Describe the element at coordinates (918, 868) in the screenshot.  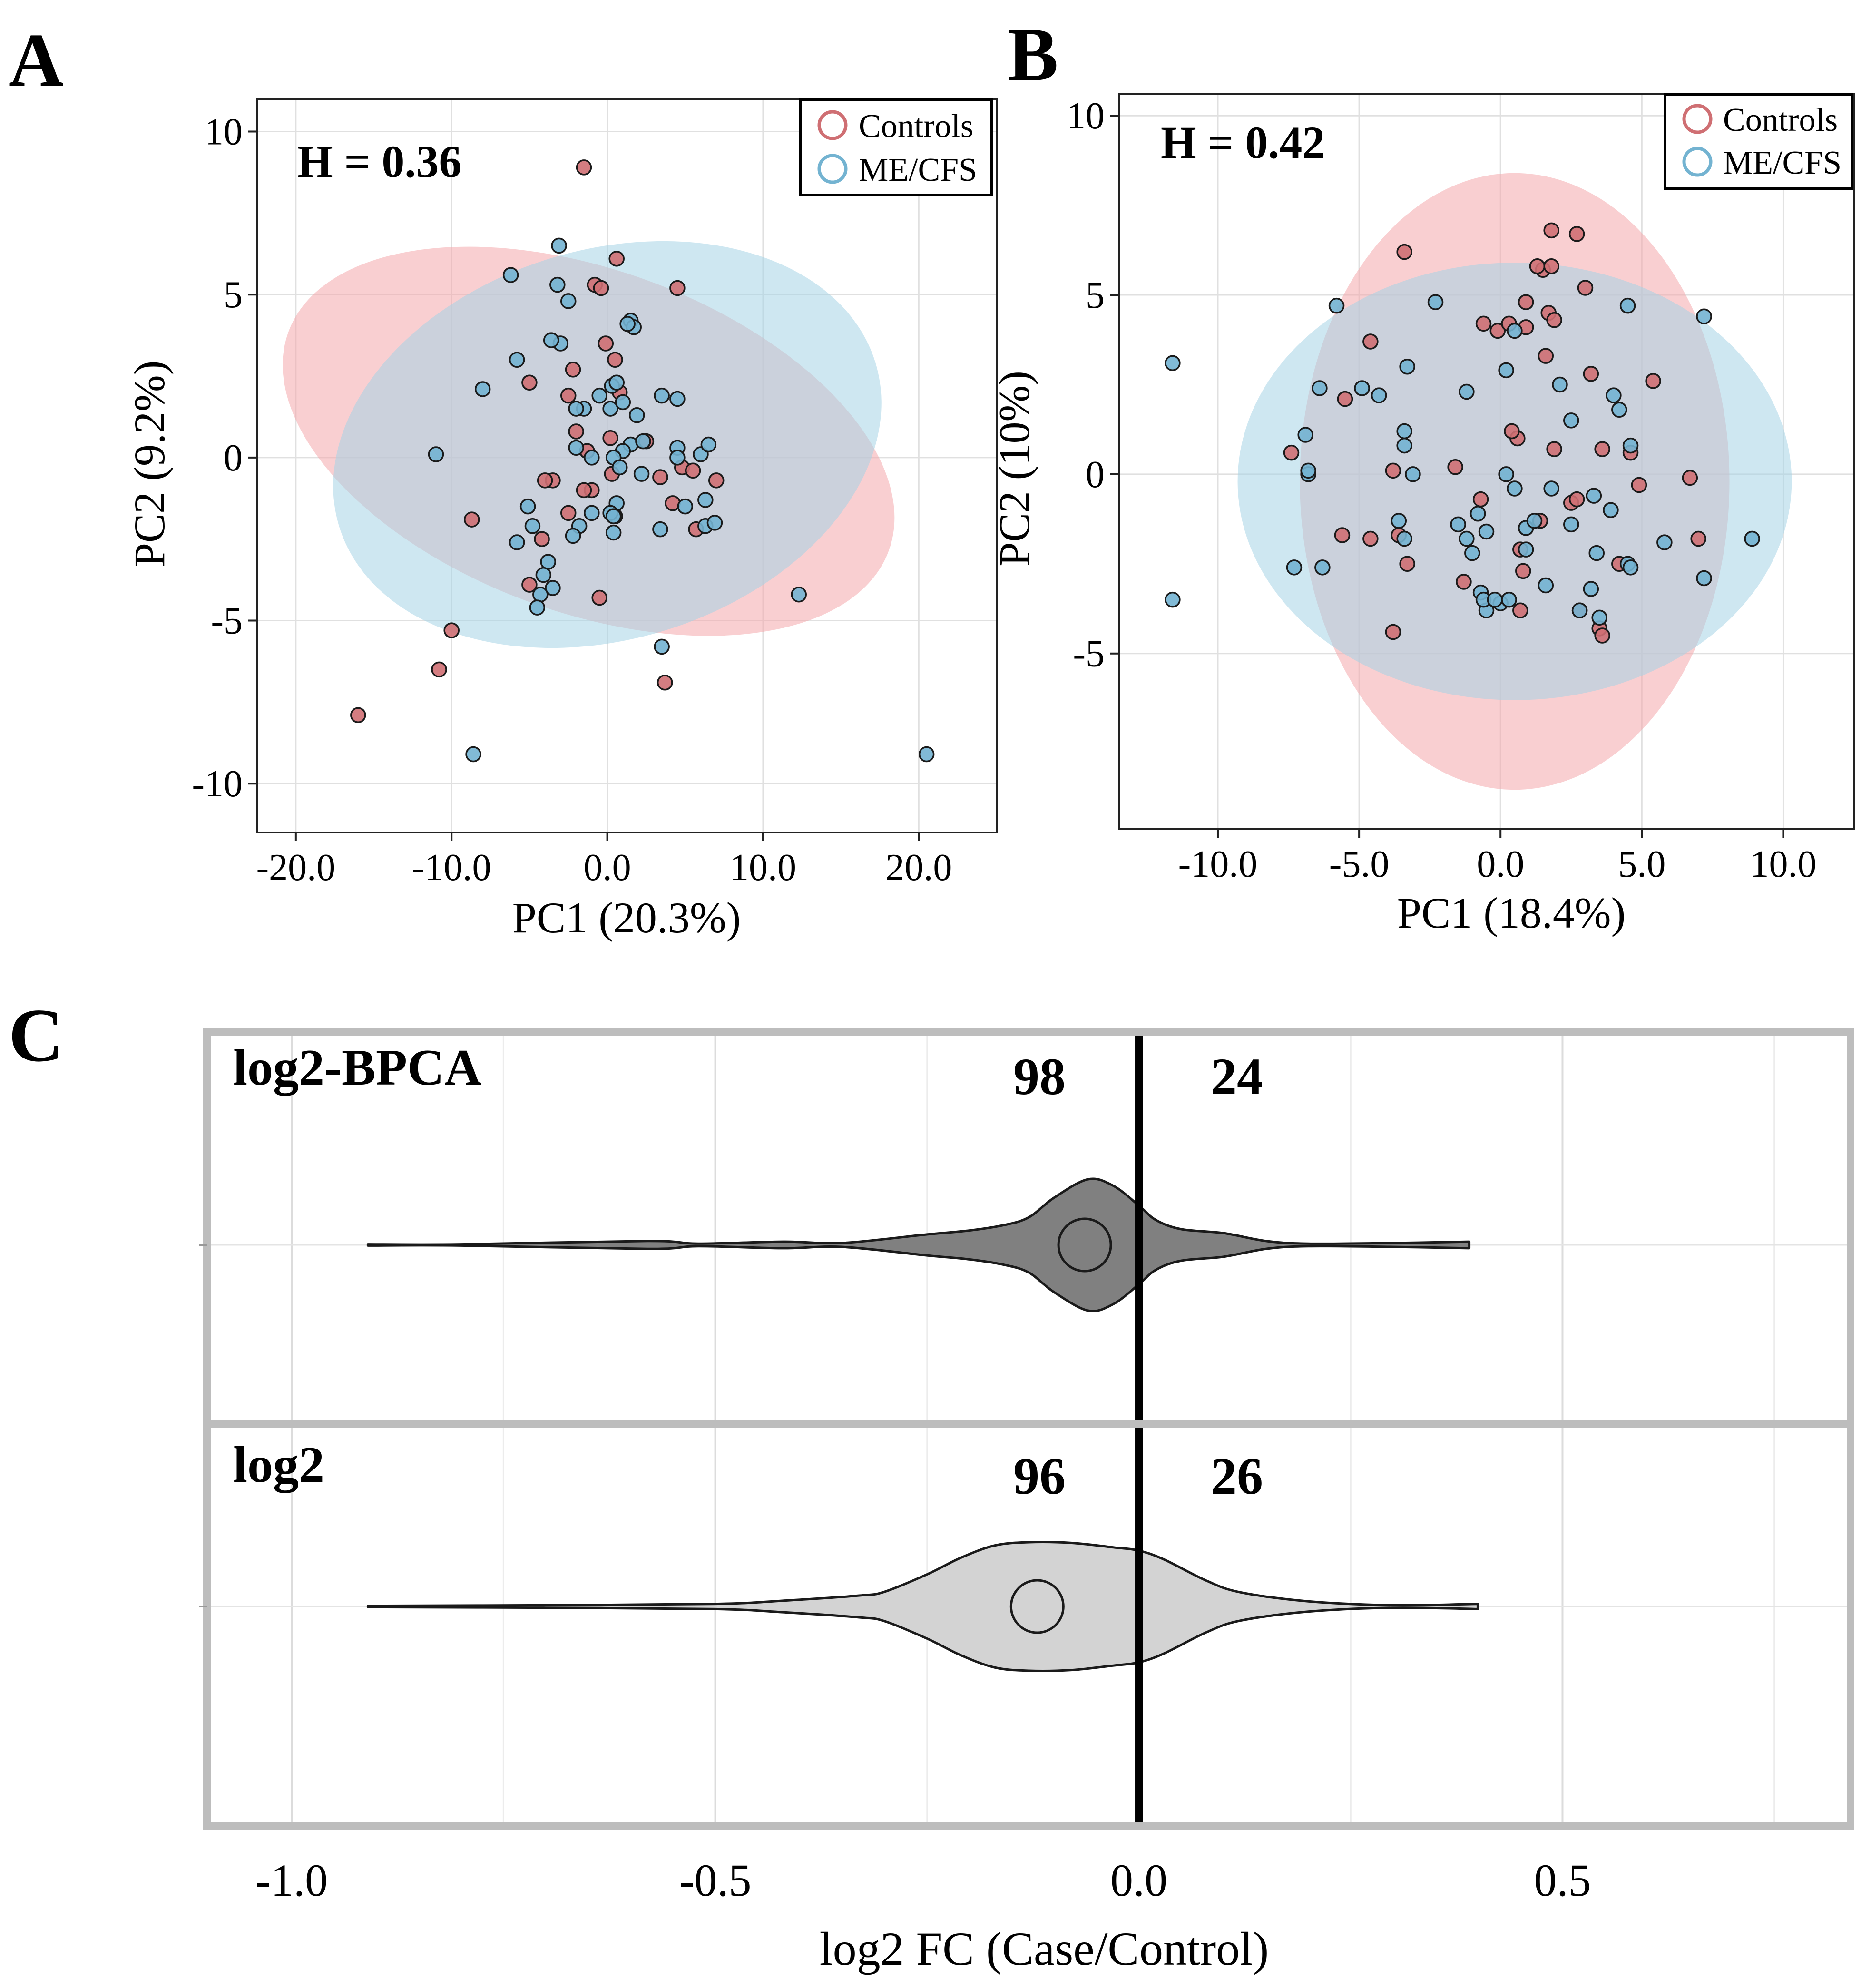
I see `x-tick-label: 20.0` at that location.